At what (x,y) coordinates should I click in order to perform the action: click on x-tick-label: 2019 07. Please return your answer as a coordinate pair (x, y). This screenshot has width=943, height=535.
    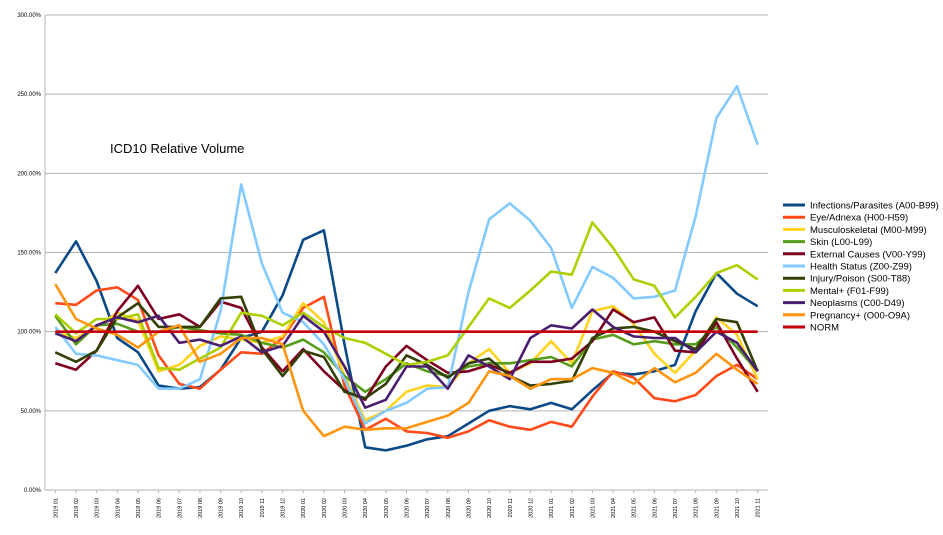
    Looking at the image, I should click on (180, 508).